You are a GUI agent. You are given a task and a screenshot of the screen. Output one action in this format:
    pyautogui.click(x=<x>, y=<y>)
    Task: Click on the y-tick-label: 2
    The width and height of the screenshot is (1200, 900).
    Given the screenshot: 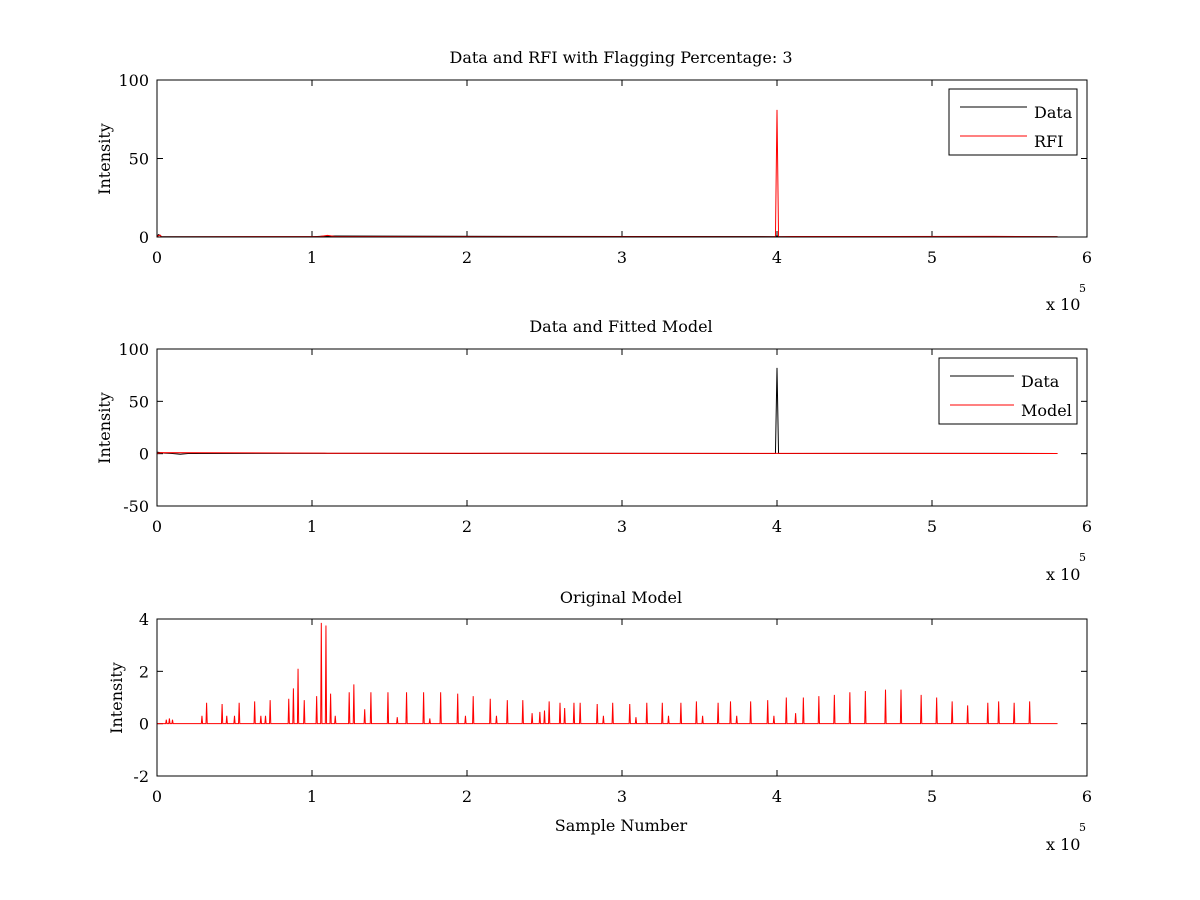 What is the action you would take?
    pyautogui.click(x=144, y=671)
    